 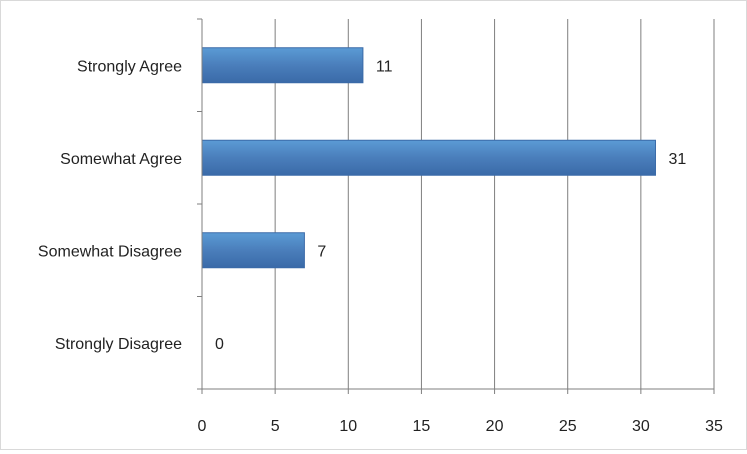 I want to click on bar-strongly-agree, so click(x=282, y=65).